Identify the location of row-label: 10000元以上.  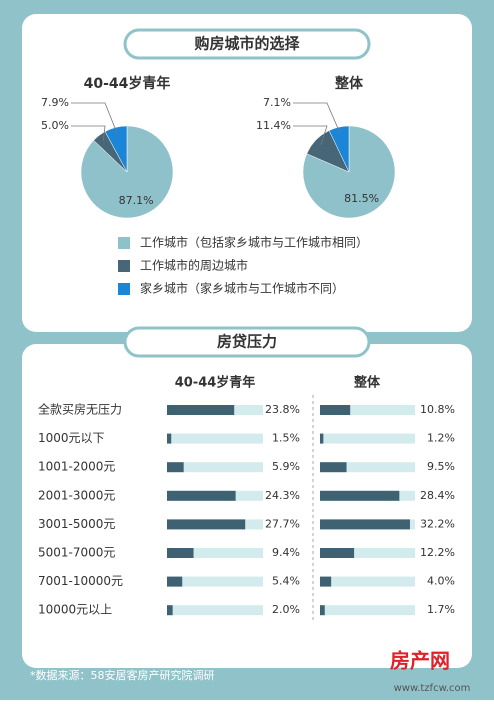
(75, 610).